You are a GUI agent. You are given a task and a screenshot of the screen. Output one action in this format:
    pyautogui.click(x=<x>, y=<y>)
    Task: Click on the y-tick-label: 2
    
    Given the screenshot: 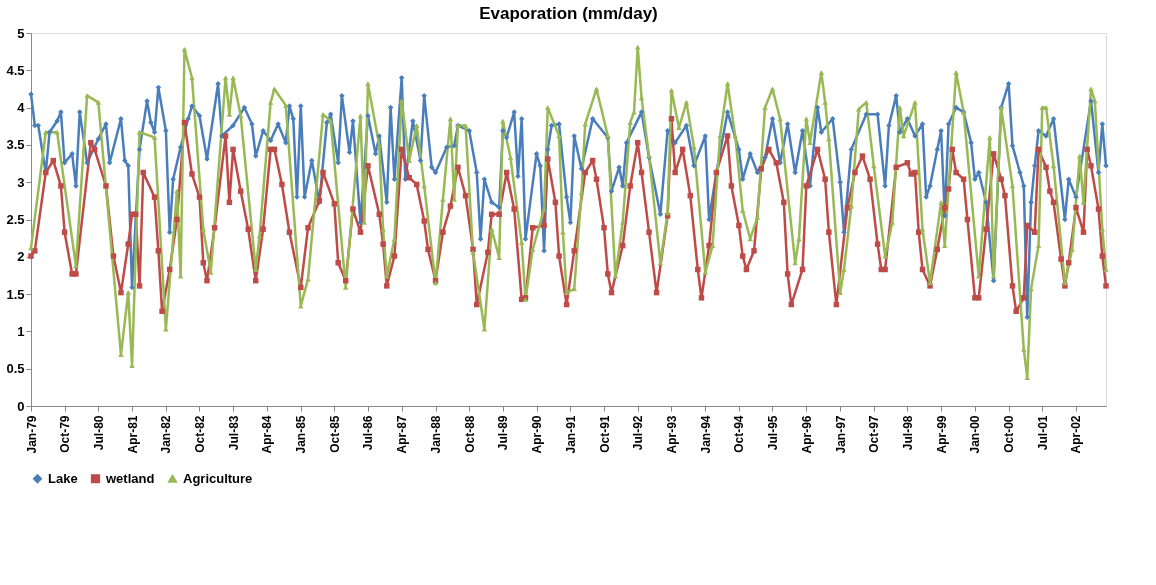 What is the action you would take?
    pyautogui.click(x=21, y=257)
    